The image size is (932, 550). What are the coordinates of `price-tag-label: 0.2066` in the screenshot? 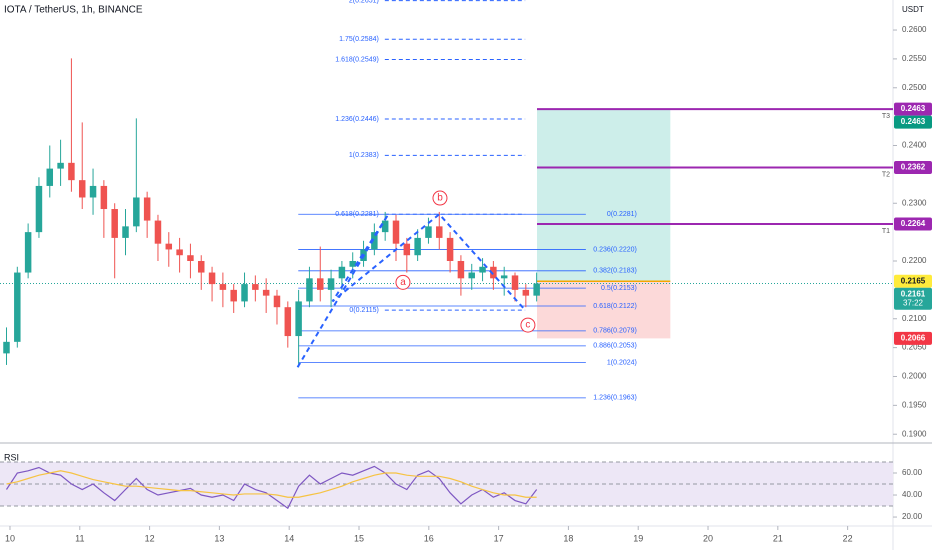 It's located at (913, 337).